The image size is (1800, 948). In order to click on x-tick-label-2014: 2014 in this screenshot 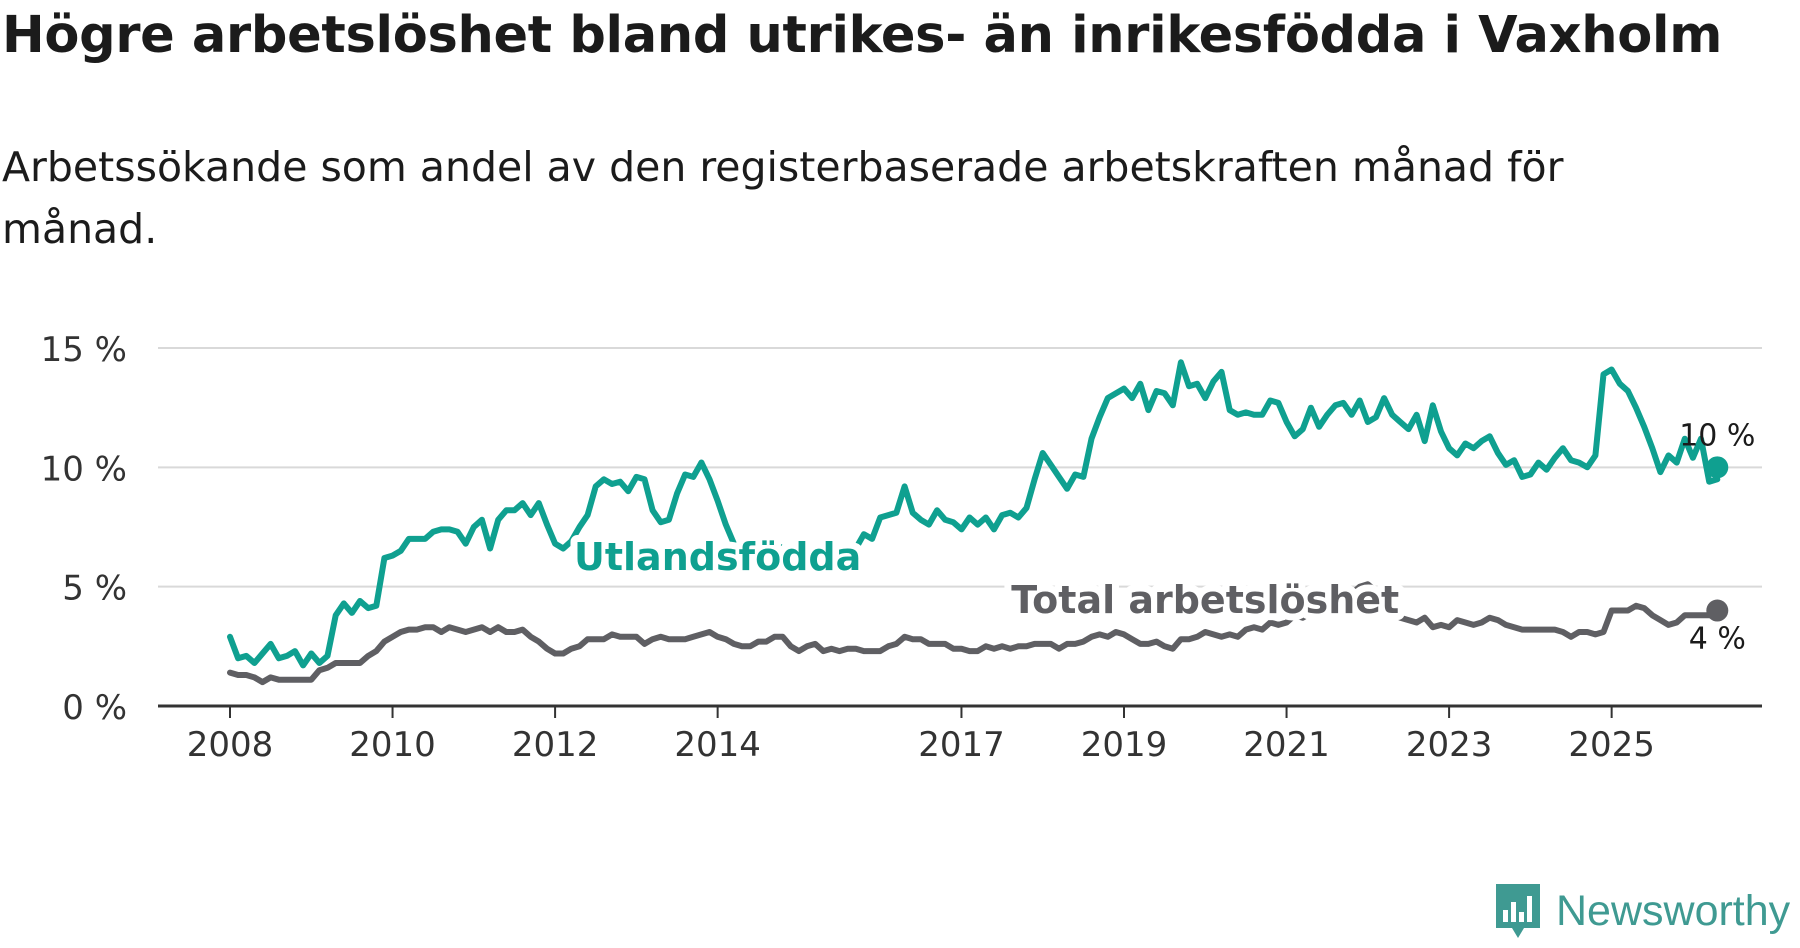, I will do `click(717, 745)`.